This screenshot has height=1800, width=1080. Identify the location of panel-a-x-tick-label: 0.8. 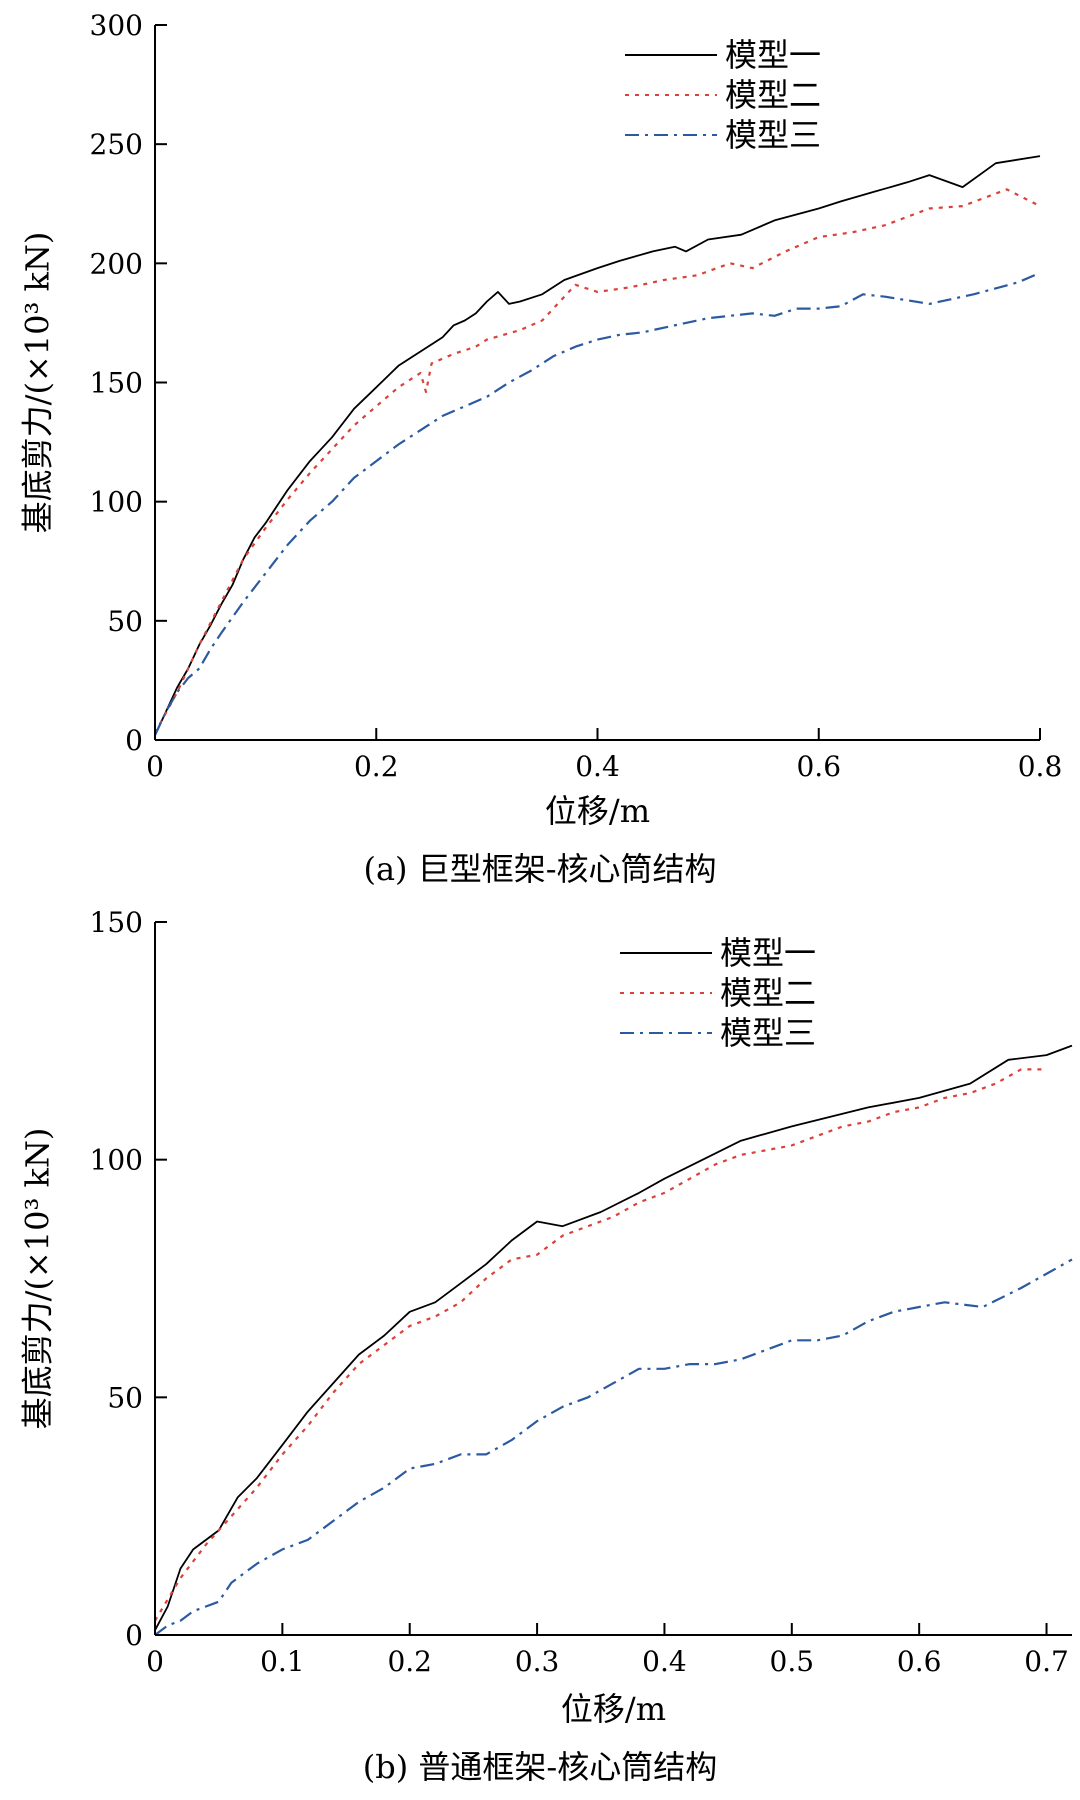
(1040, 766).